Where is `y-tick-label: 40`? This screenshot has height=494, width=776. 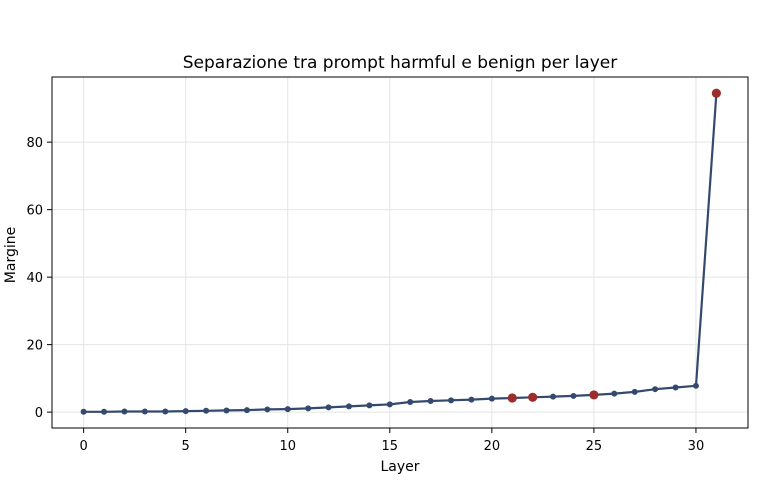
y-tick-label: 40 is located at coordinates (34, 278).